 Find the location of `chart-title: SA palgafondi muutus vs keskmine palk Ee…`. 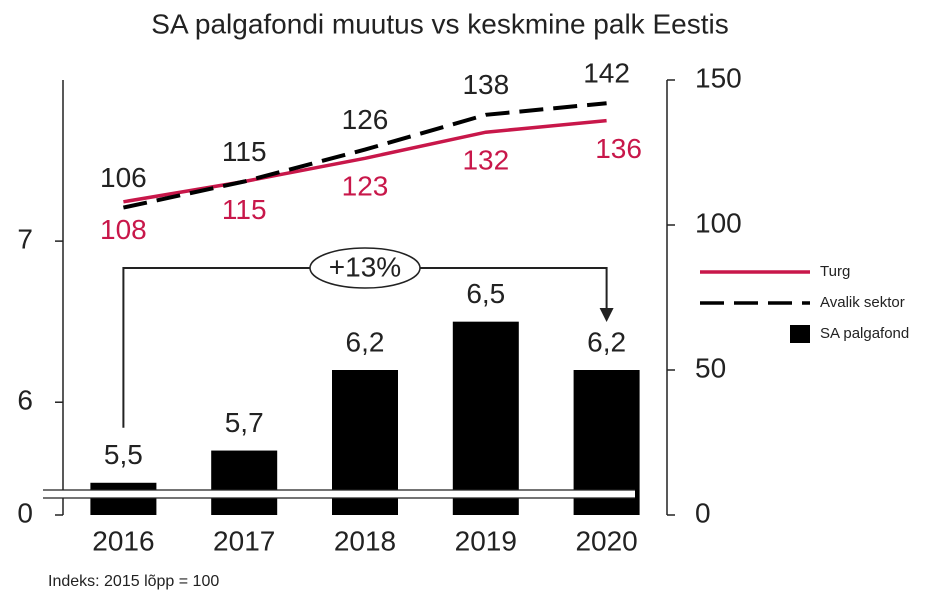

chart-title: SA palgafondi muutus vs keskmine palk Ee… is located at coordinates (439, 23).